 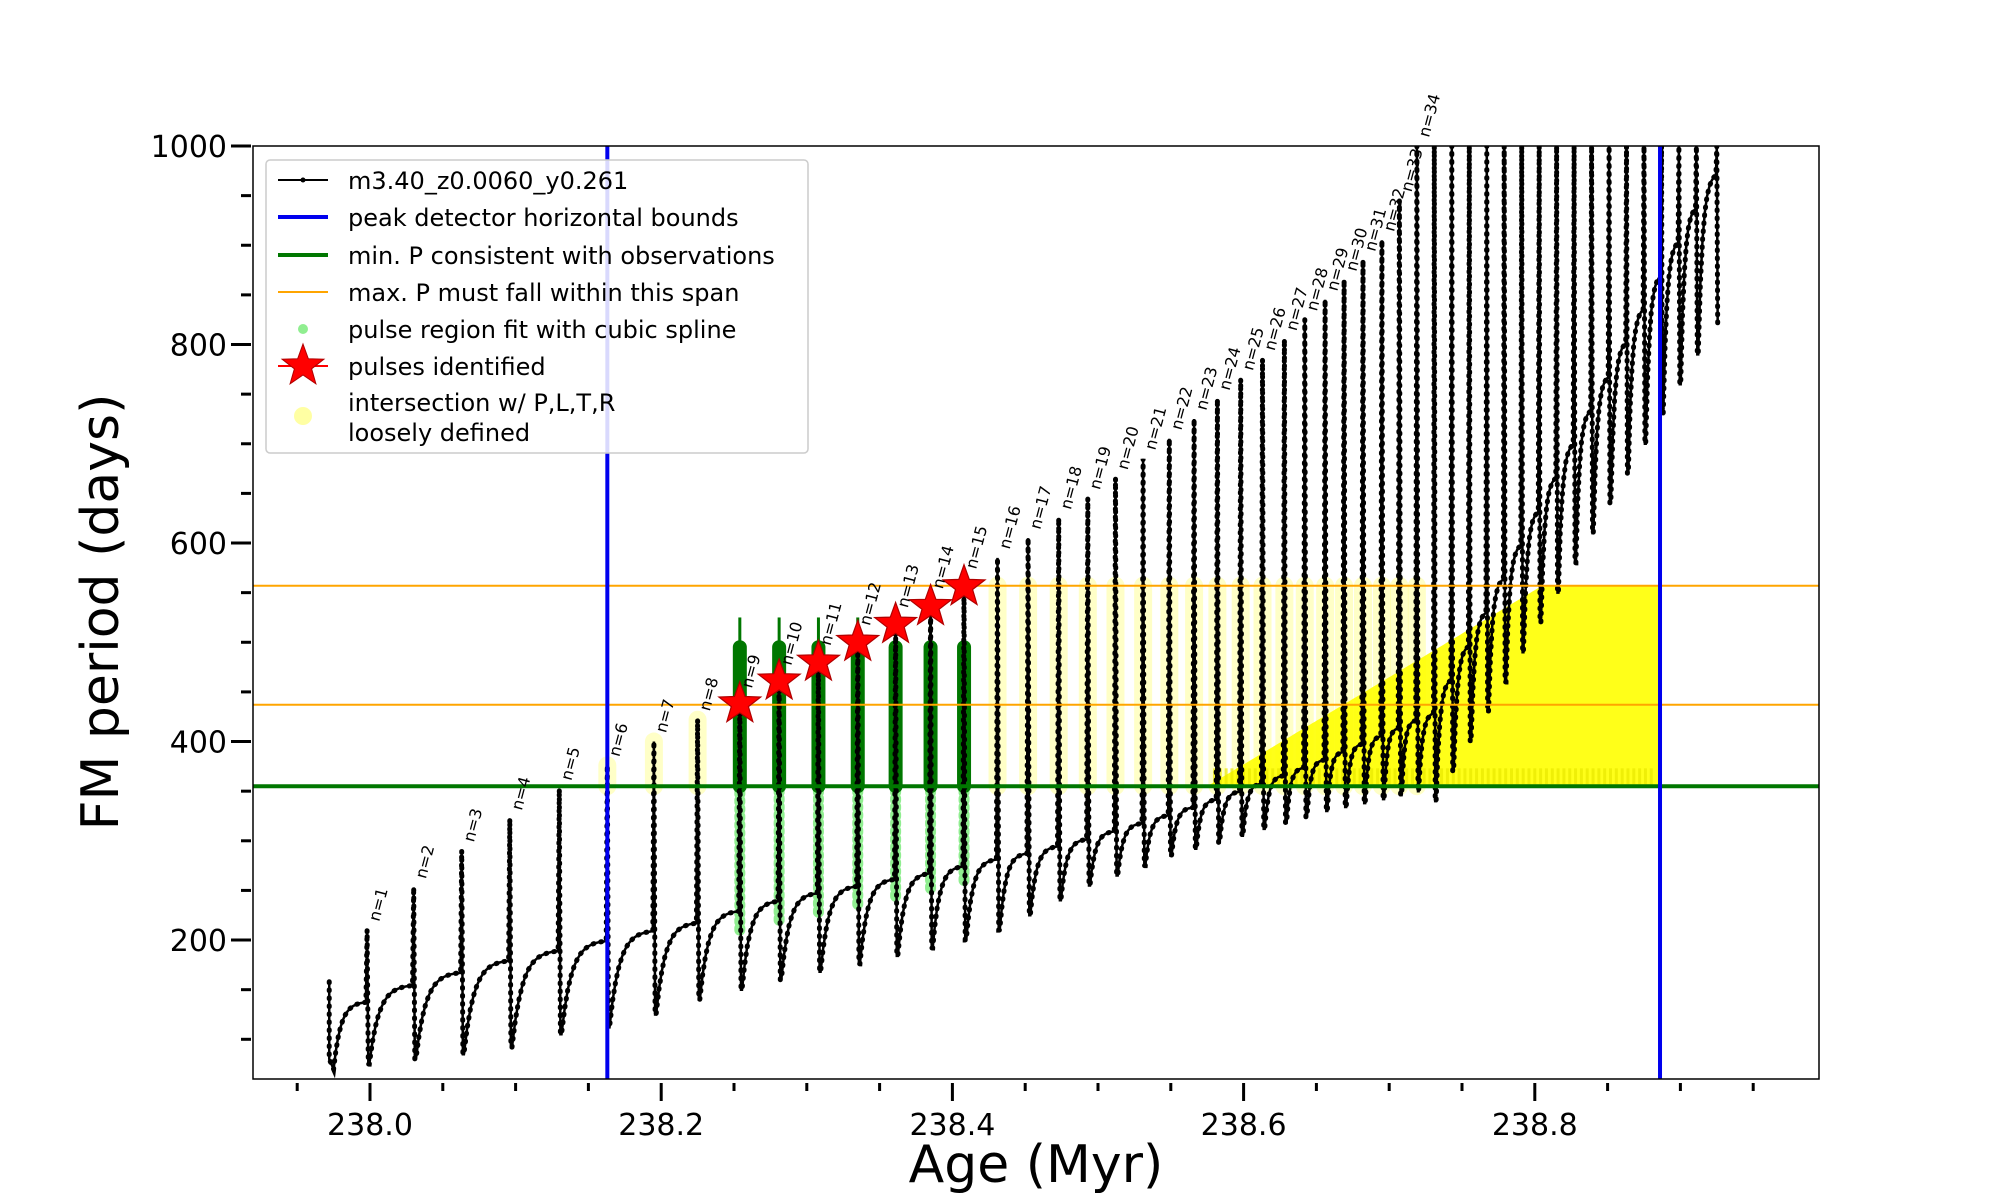 I want to click on pulse-label-n32: n=32, so click(x=1394, y=209).